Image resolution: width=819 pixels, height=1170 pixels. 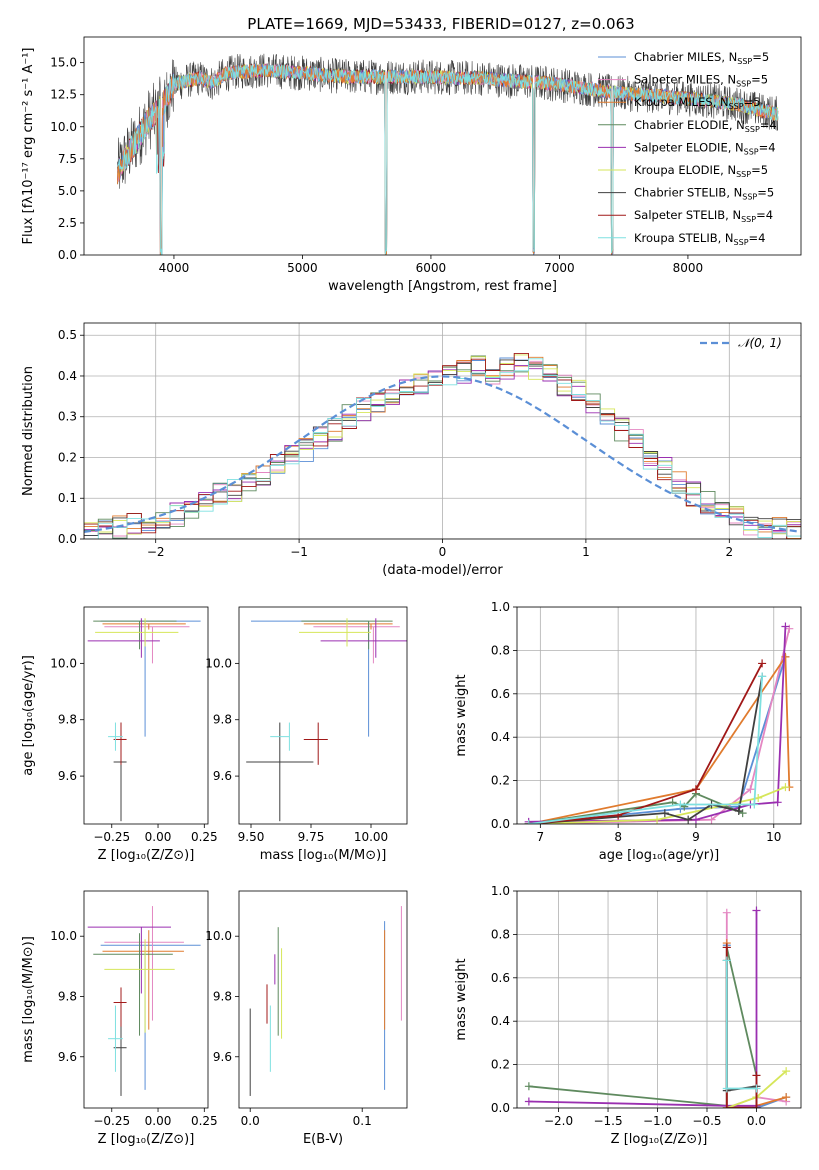 I want to click on x-tick-label: 9.50, so click(x=251, y=837).